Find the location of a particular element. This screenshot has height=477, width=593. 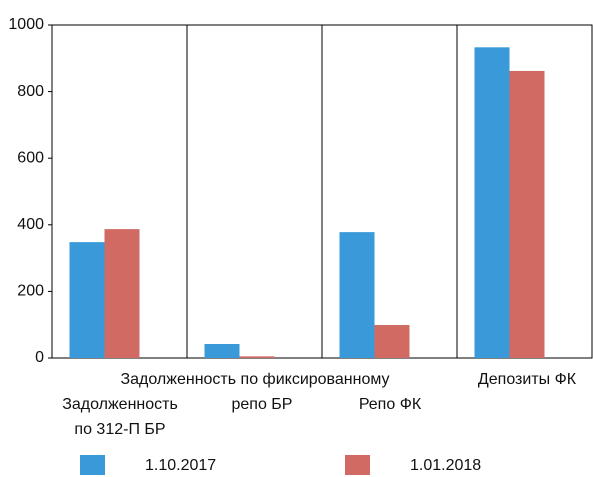

y-tick-label: 600 is located at coordinates (30, 157).